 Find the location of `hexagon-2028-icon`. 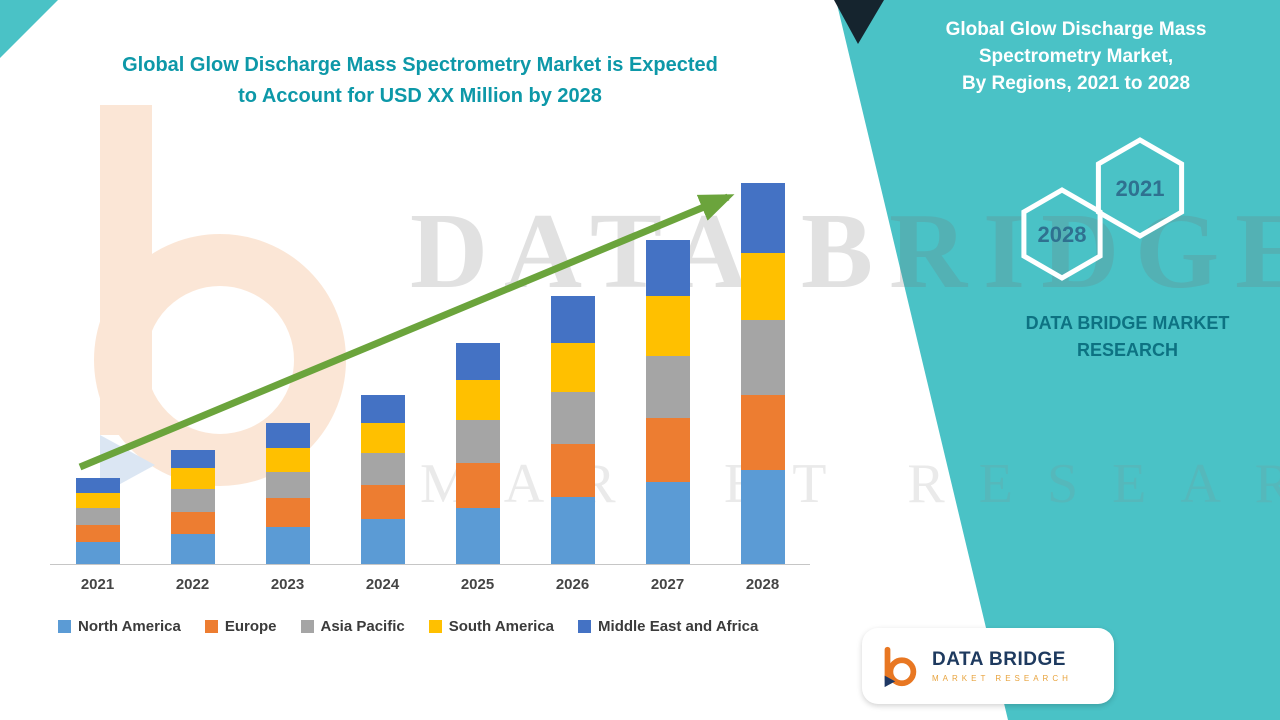

hexagon-2028-icon is located at coordinates (1062, 234).